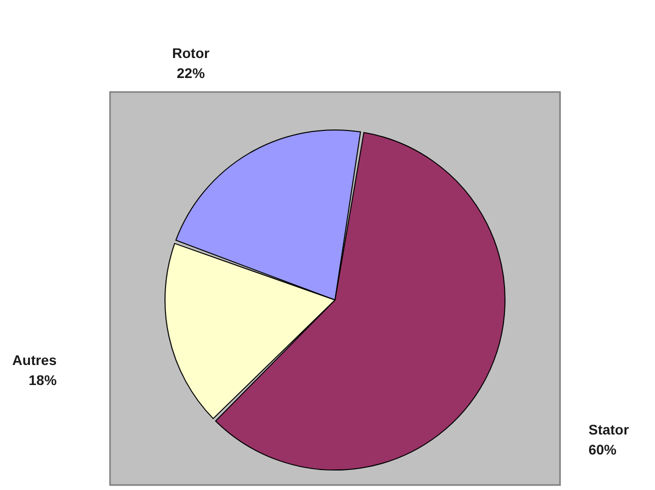 This screenshot has width=655, height=490. I want to click on data-label: 60%, so click(603, 449).